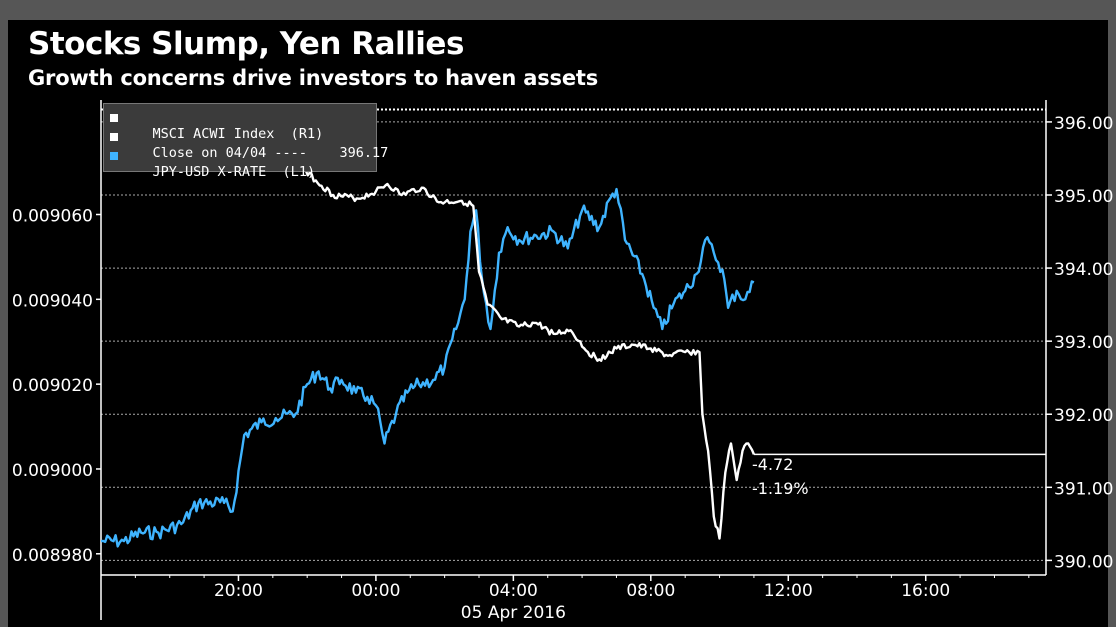  I want to click on legend-swatch-jpy, so click(114, 156).